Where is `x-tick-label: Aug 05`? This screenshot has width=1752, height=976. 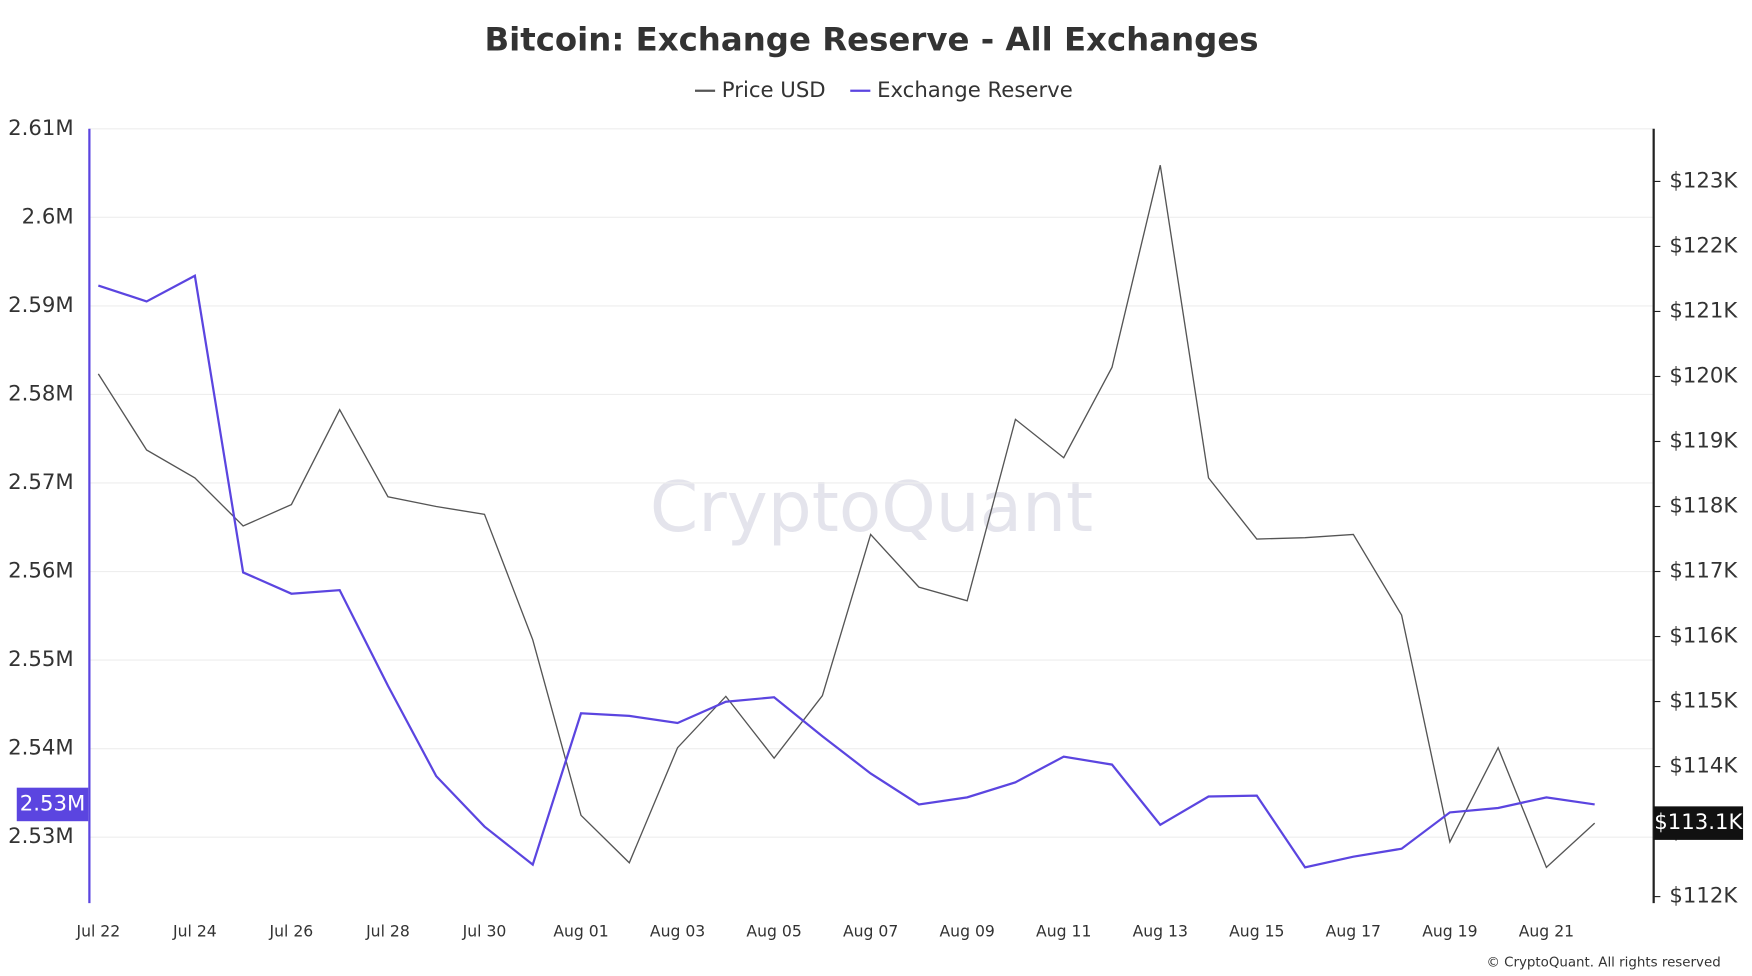 x-tick-label: Aug 05 is located at coordinates (773, 931).